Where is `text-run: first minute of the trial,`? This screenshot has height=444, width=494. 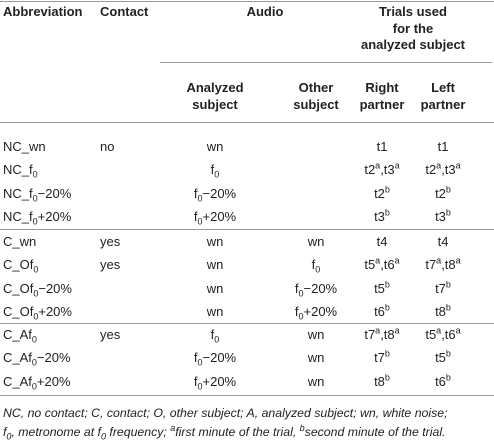
text-run: first minute of the trial, is located at coordinates (237, 432).